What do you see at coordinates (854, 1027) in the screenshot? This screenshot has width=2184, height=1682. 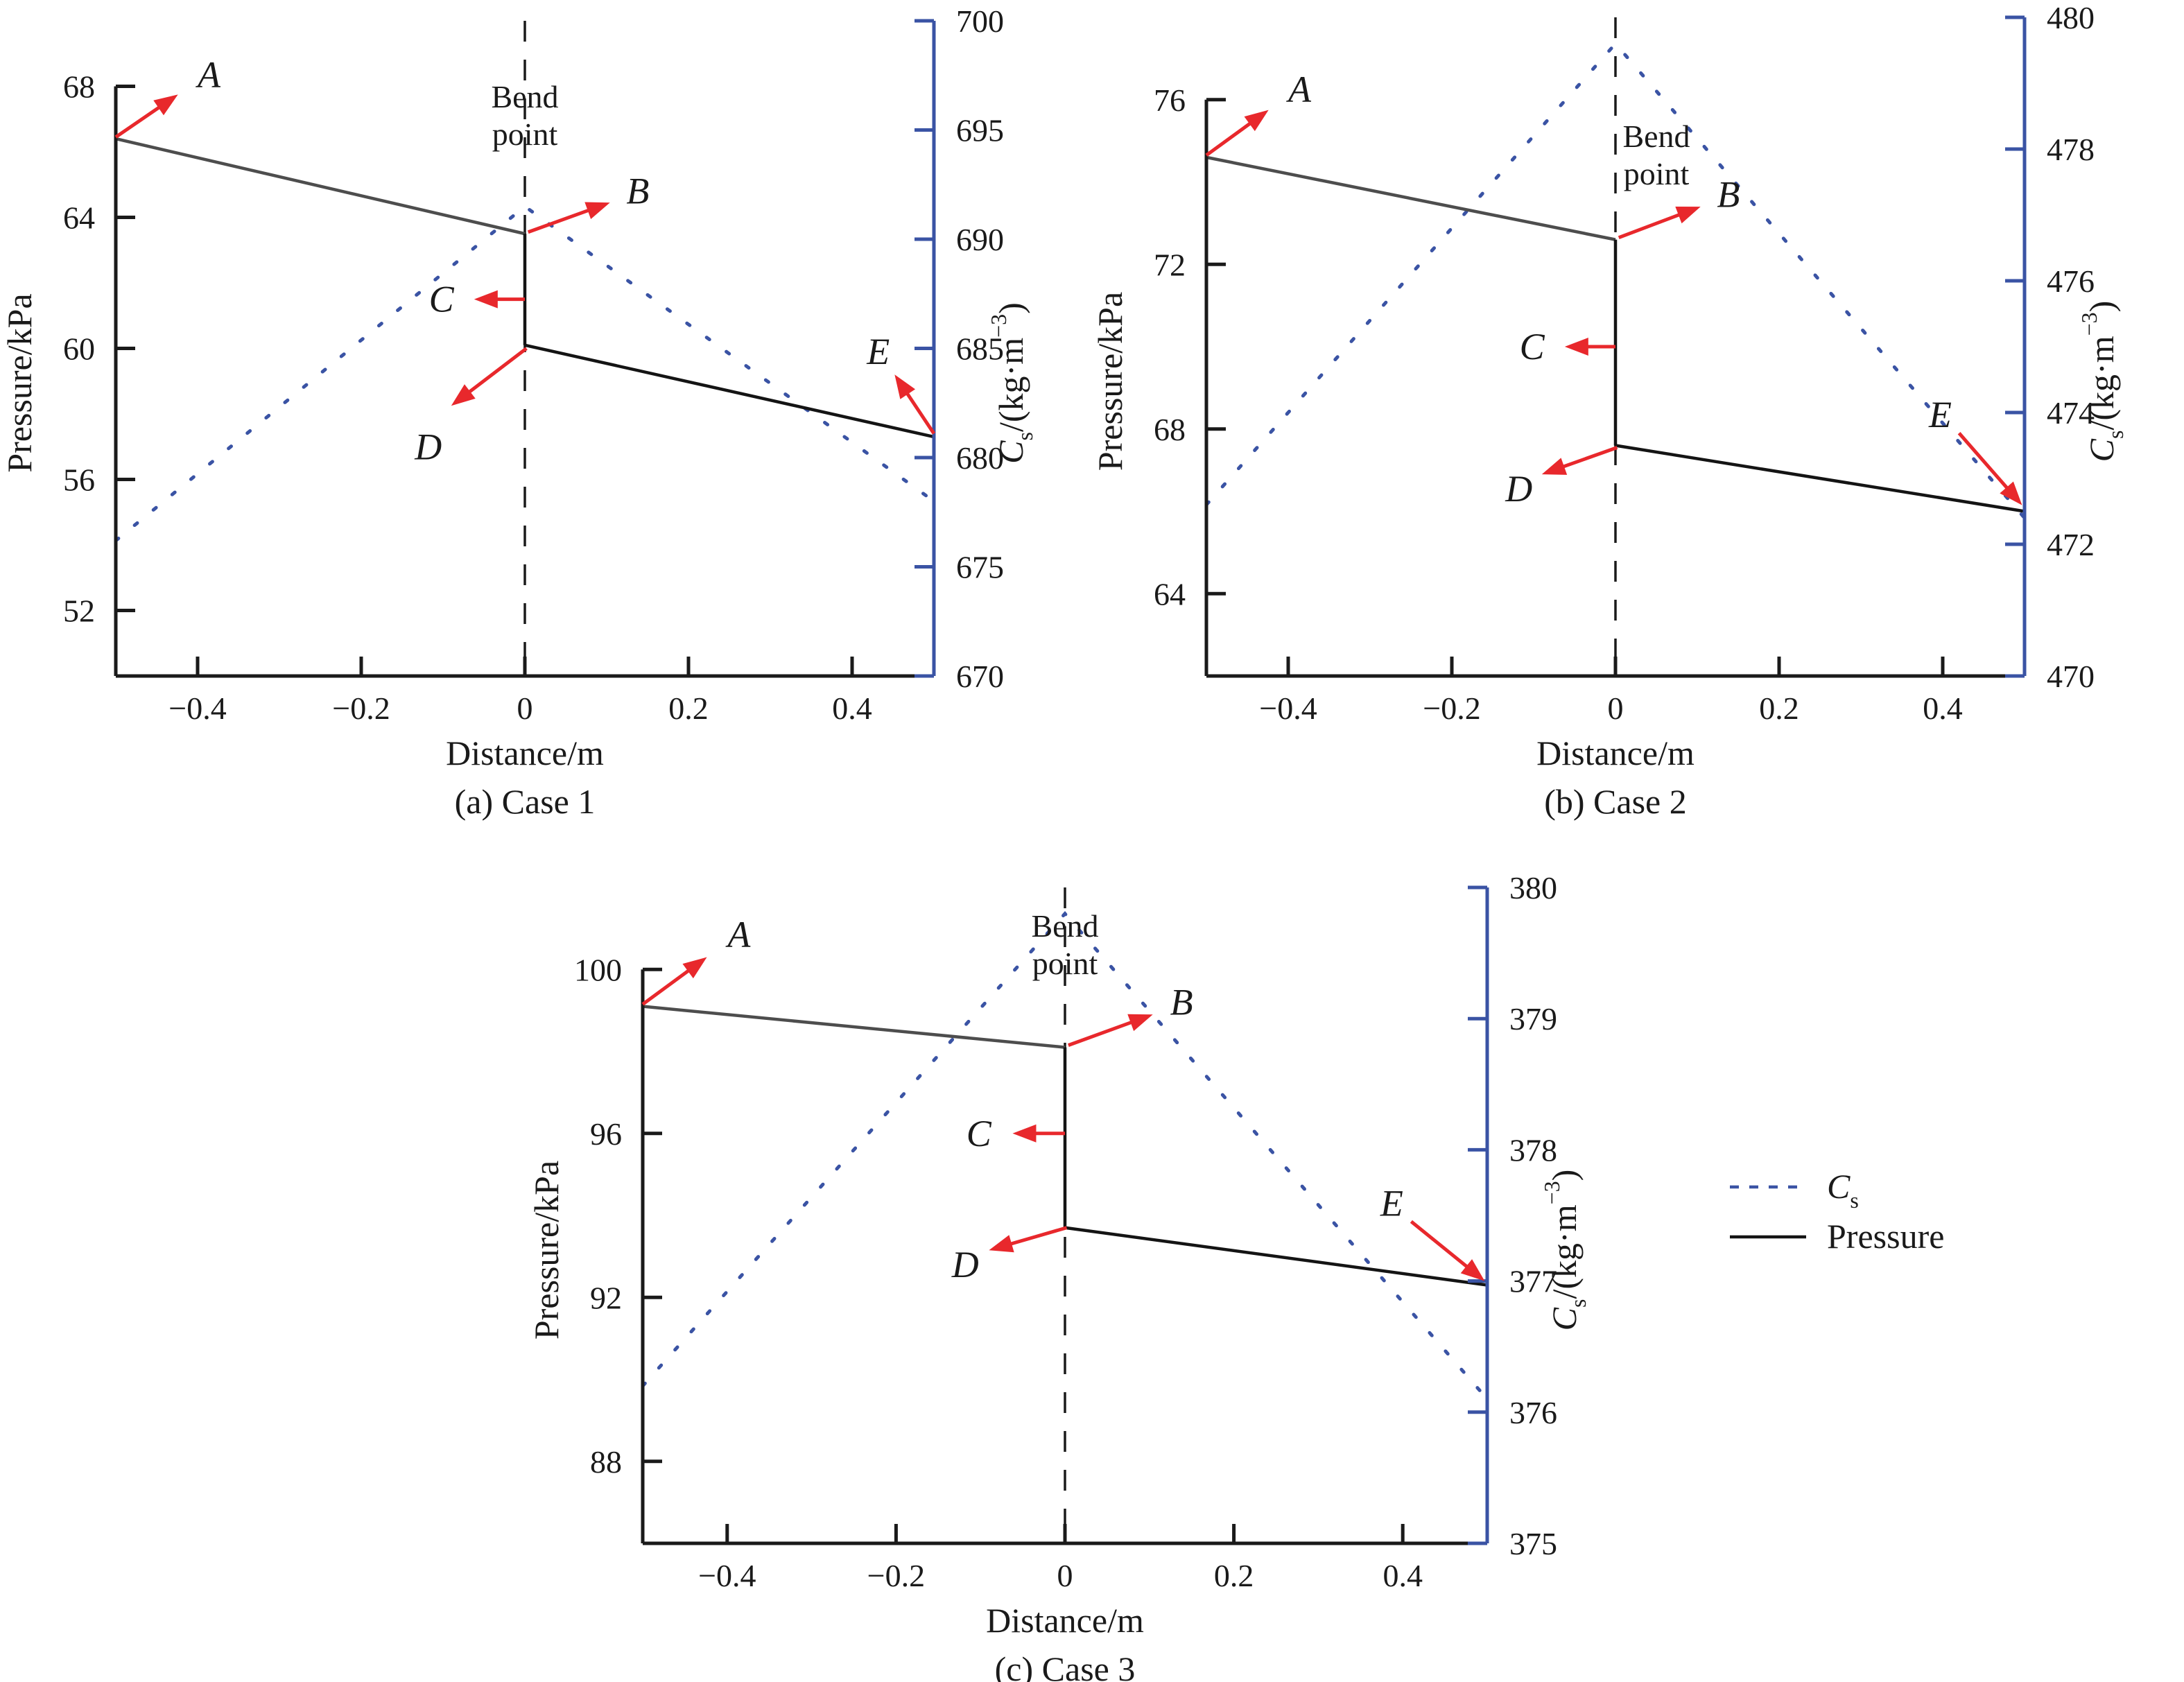 I see `case-3-pressure-upstream-line` at bounding box center [854, 1027].